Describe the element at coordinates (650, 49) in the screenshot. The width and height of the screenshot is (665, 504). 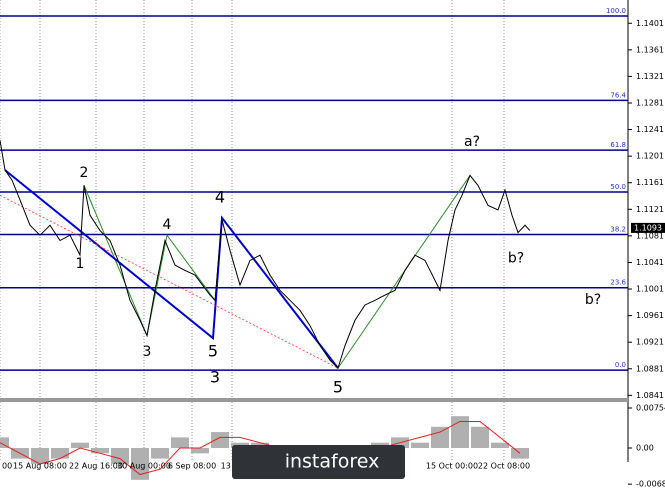
I see `y-tick-label: 1.1361` at that location.